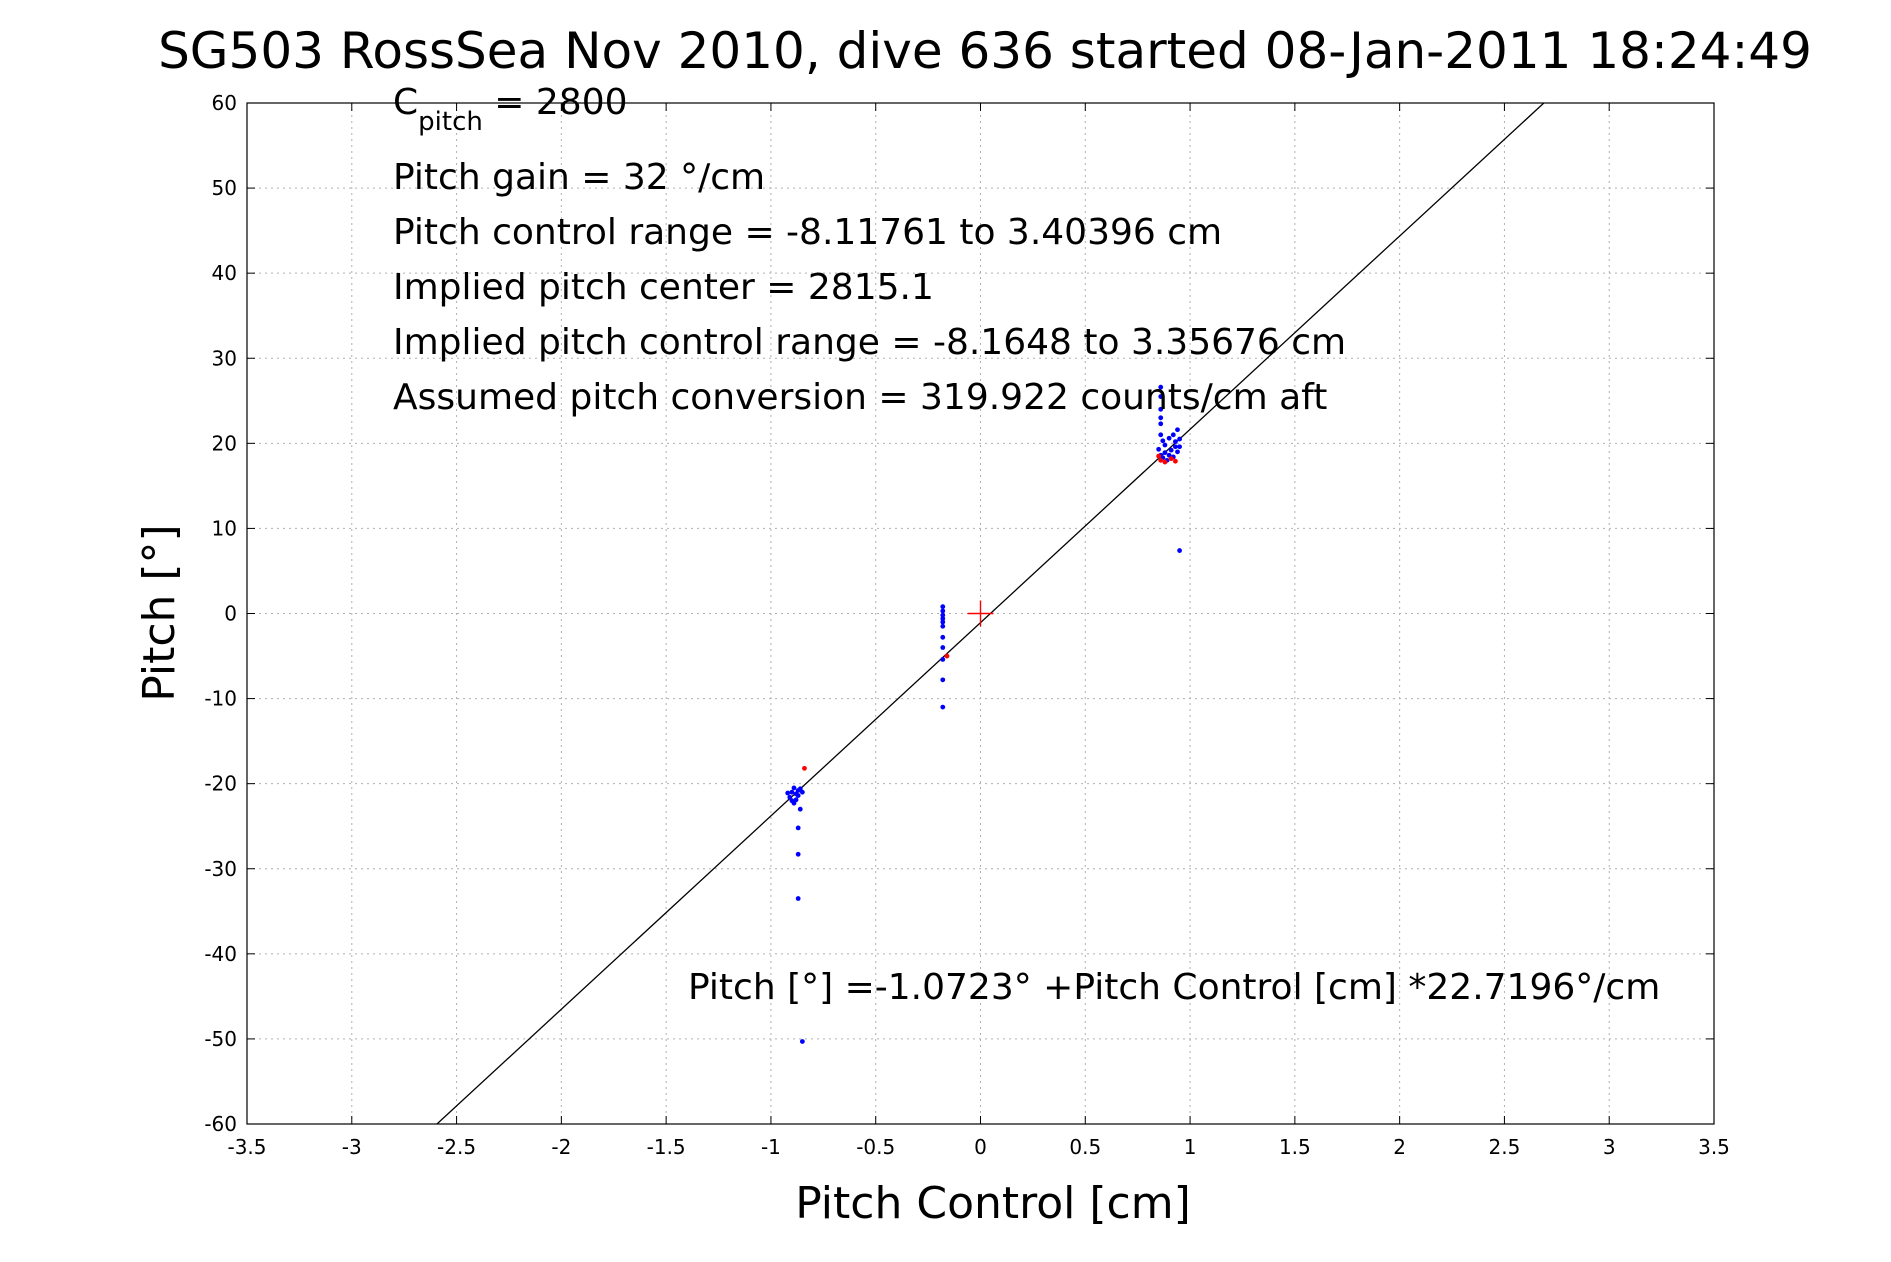 The height and width of the screenshot is (1262, 1891). What do you see at coordinates (663, 287) in the screenshot?
I see `annotation-implied-center: Implied pitch center = 2815.1` at bounding box center [663, 287].